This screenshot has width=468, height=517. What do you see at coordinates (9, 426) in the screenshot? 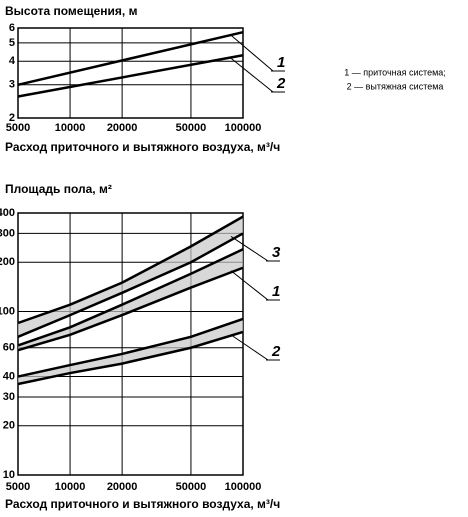
I see `y-tick-label: 20` at bounding box center [9, 426].